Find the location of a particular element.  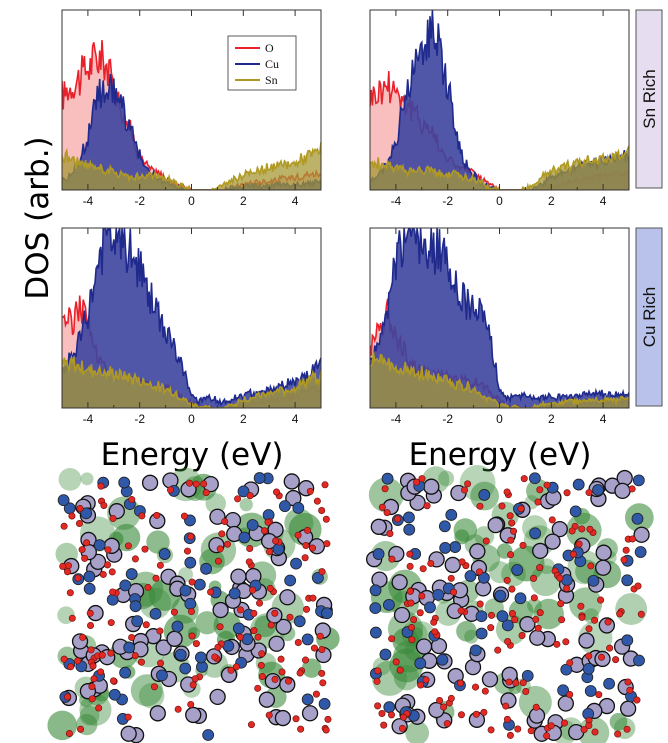

line-sn is located at coordinates (499, 167).